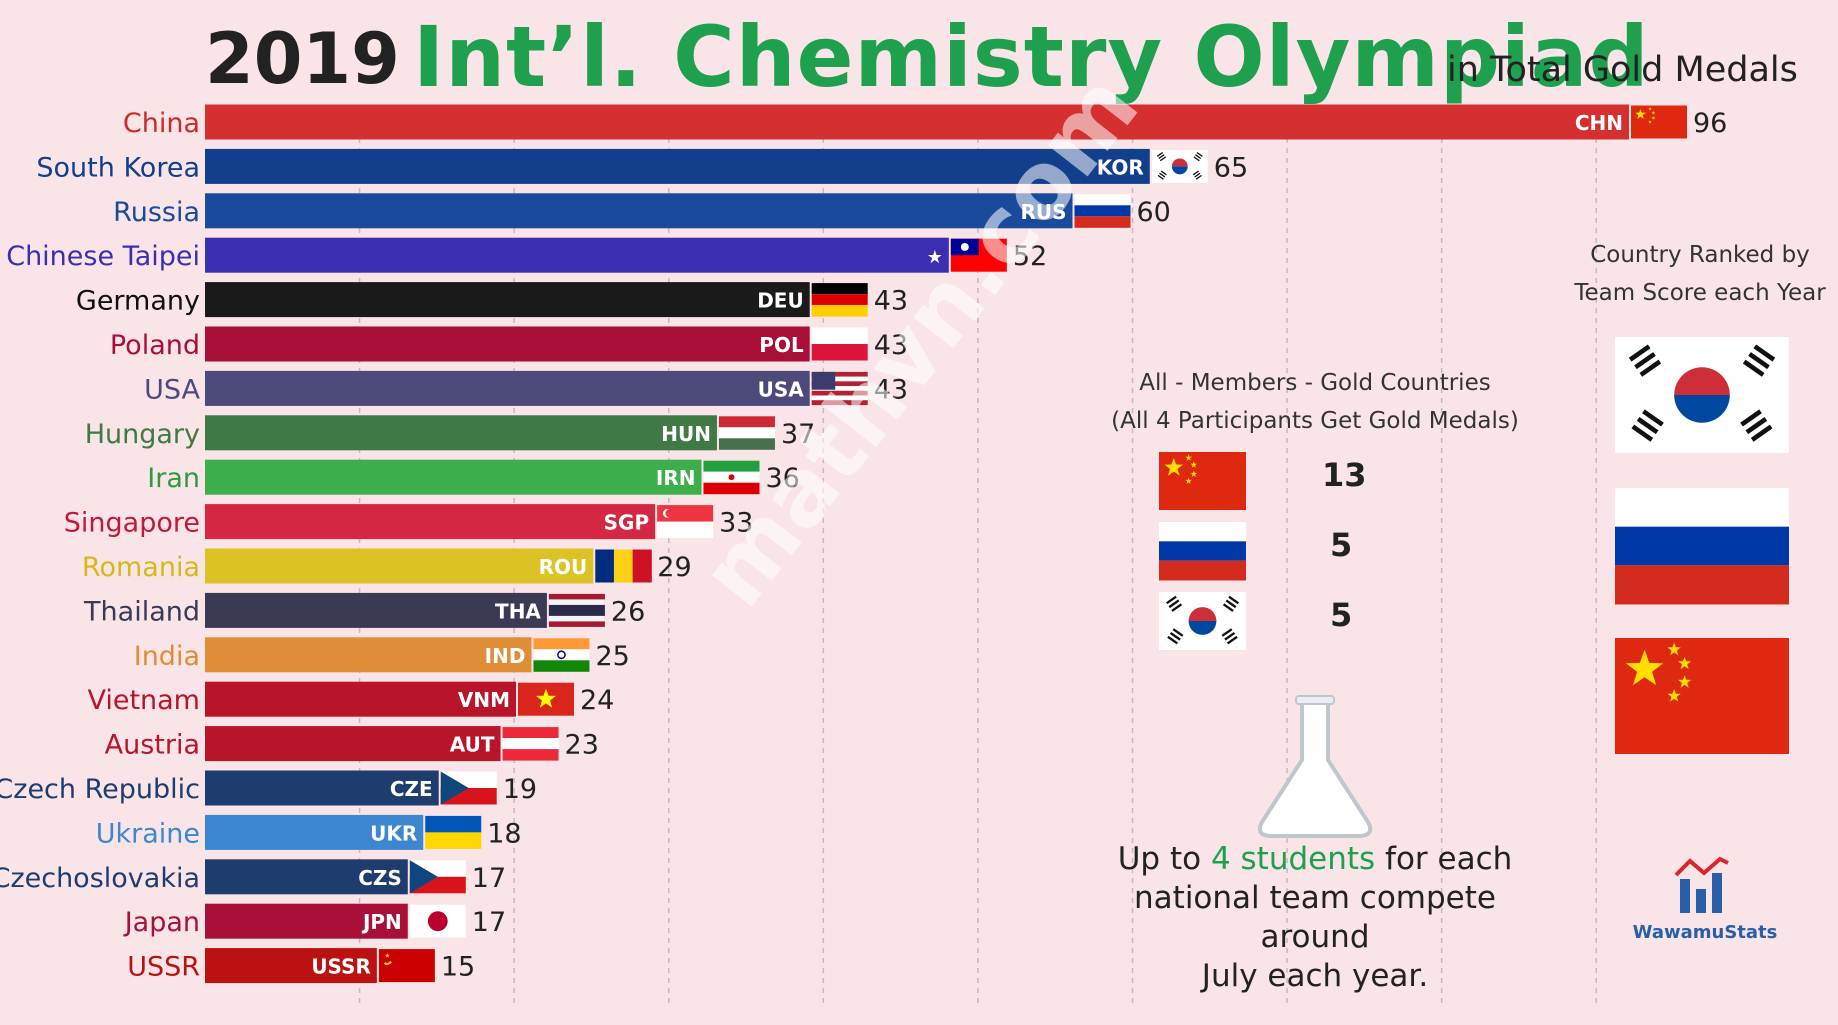  What do you see at coordinates (736, 523) in the screenshot?
I see `value-label: 33` at bounding box center [736, 523].